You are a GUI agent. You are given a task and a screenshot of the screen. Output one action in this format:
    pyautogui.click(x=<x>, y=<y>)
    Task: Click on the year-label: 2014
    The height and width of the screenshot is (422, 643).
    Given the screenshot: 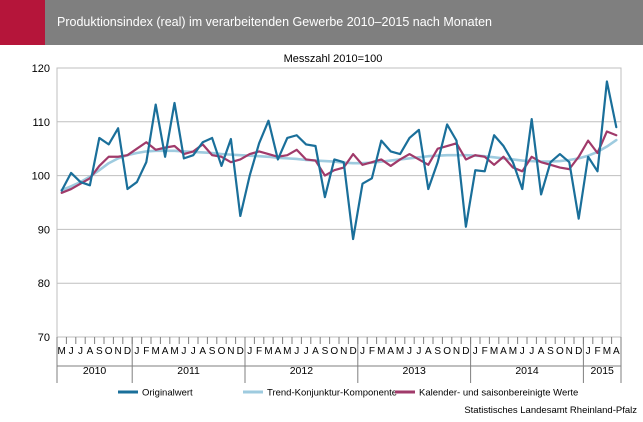 What is the action you would take?
    pyautogui.click(x=527, y=371)
    